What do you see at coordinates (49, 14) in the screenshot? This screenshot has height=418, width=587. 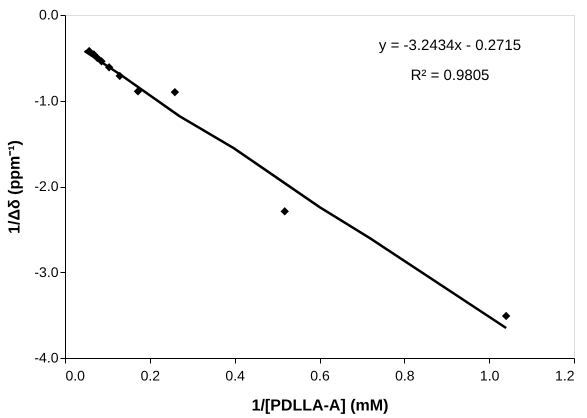 I see `y-tick-label: 0.0` at bounding box center [49, 14].